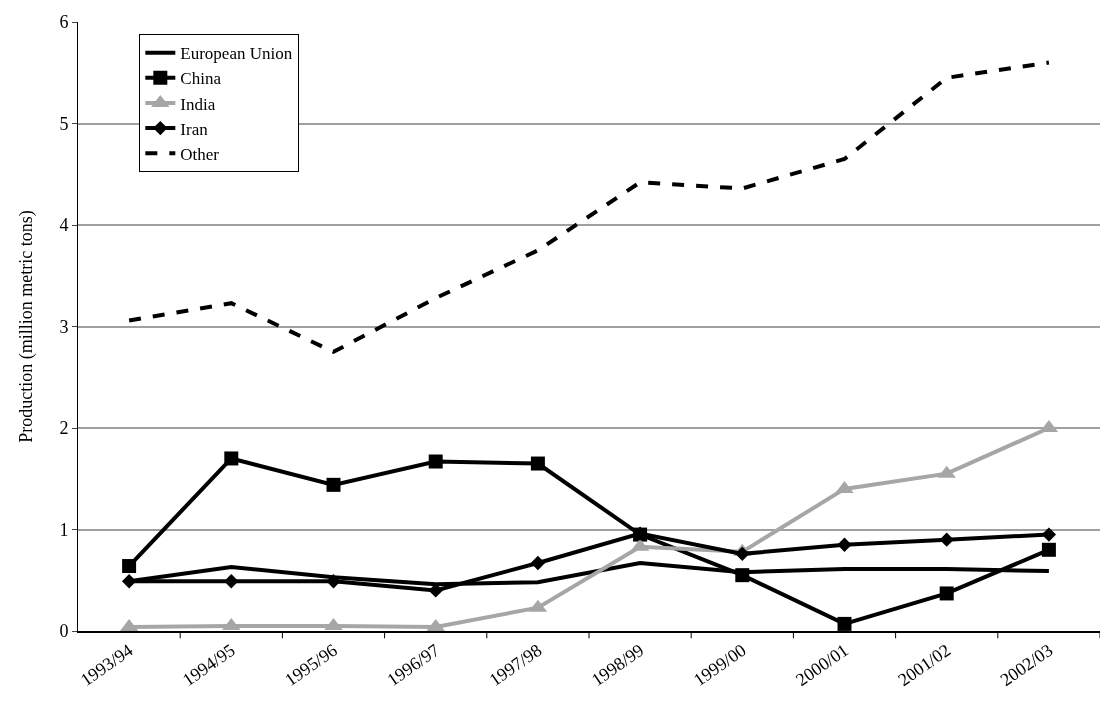 The image size is (1116, 713). I want to click on legend-label: India, so click(198, 104).